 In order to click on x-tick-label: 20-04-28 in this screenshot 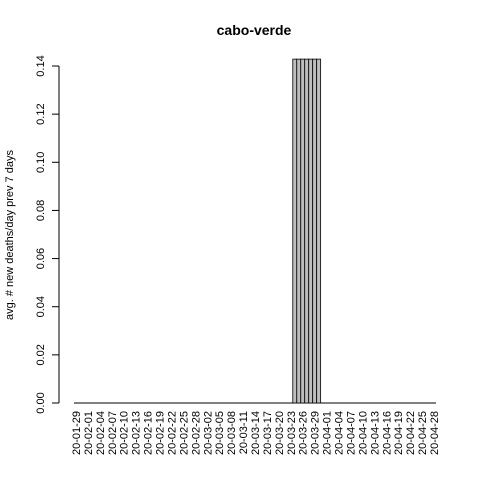, I will do `click(435, 433)`.